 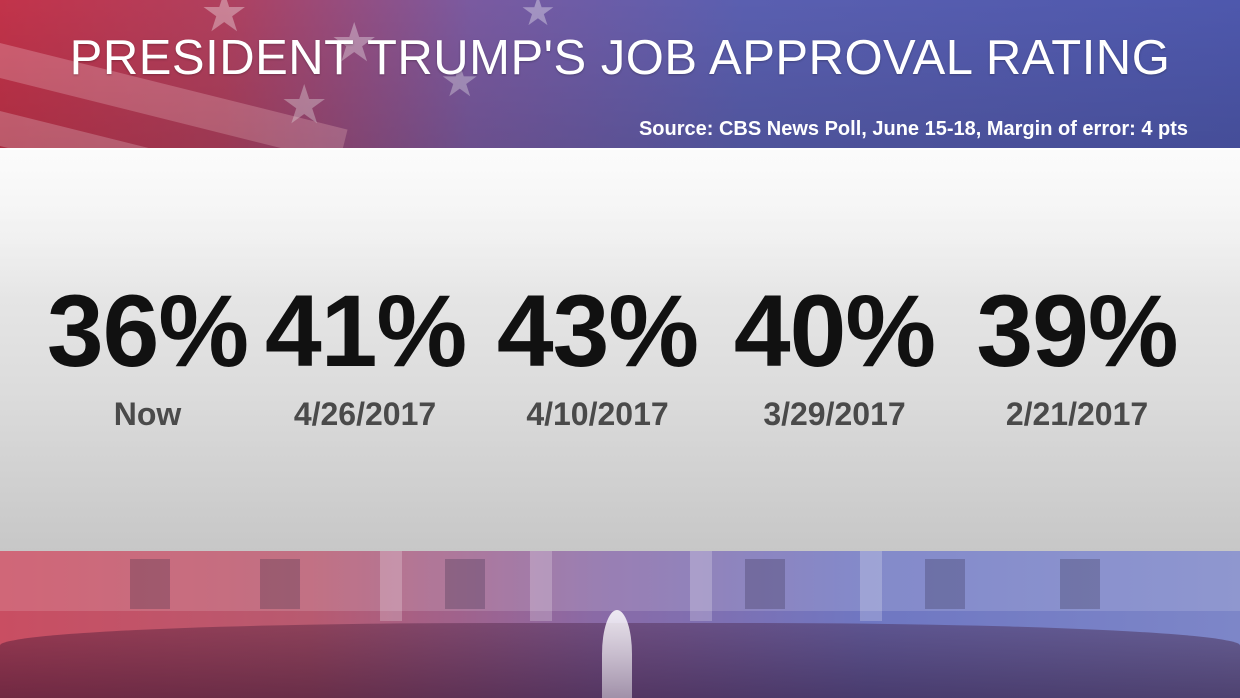 I want to click on rating-value: 41%, so click(x=366, y=331).